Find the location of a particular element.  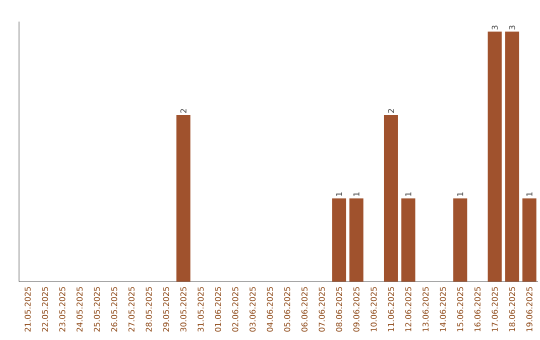

x-tick-label: 12.06.2025 is located at coordinates (408, 309).